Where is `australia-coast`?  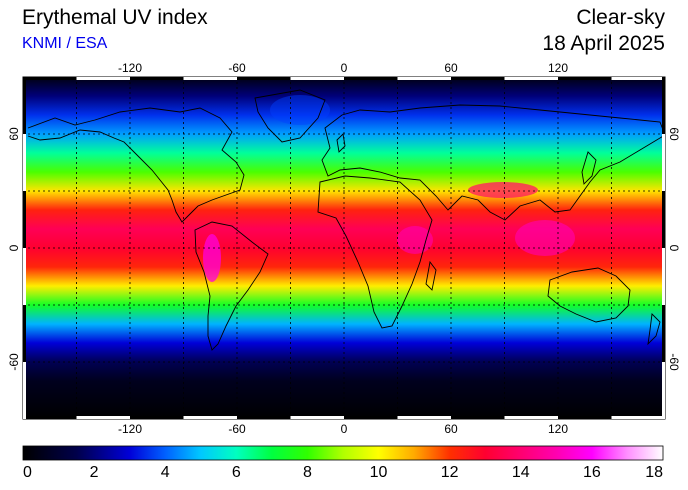 australia-coast is located at coordinates (589, 295).